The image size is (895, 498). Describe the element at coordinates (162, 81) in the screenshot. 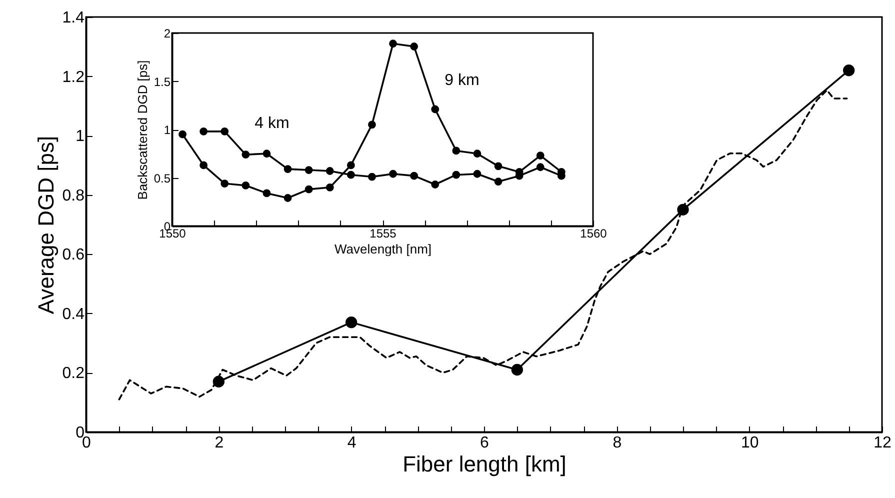

I see `y-tick-label: 1.5` at that location.